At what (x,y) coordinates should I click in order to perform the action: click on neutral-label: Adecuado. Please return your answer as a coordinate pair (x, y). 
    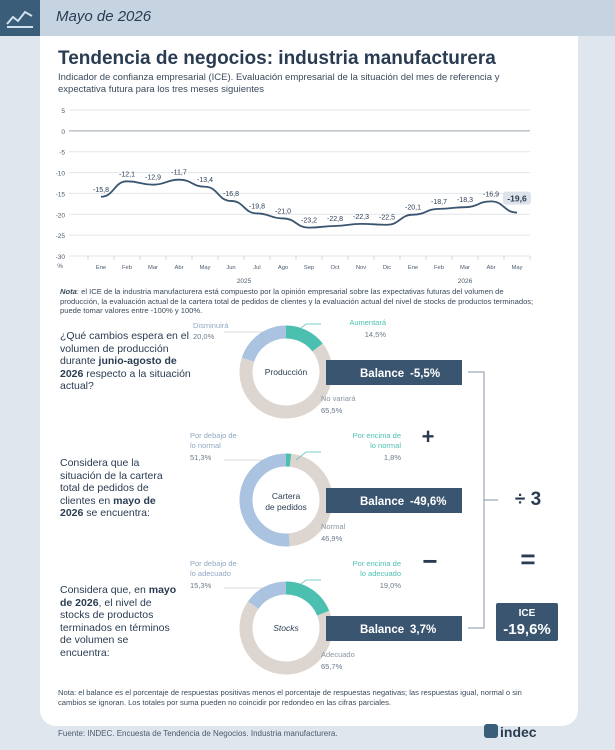
    Looking at the image, I should click on (338, 654).